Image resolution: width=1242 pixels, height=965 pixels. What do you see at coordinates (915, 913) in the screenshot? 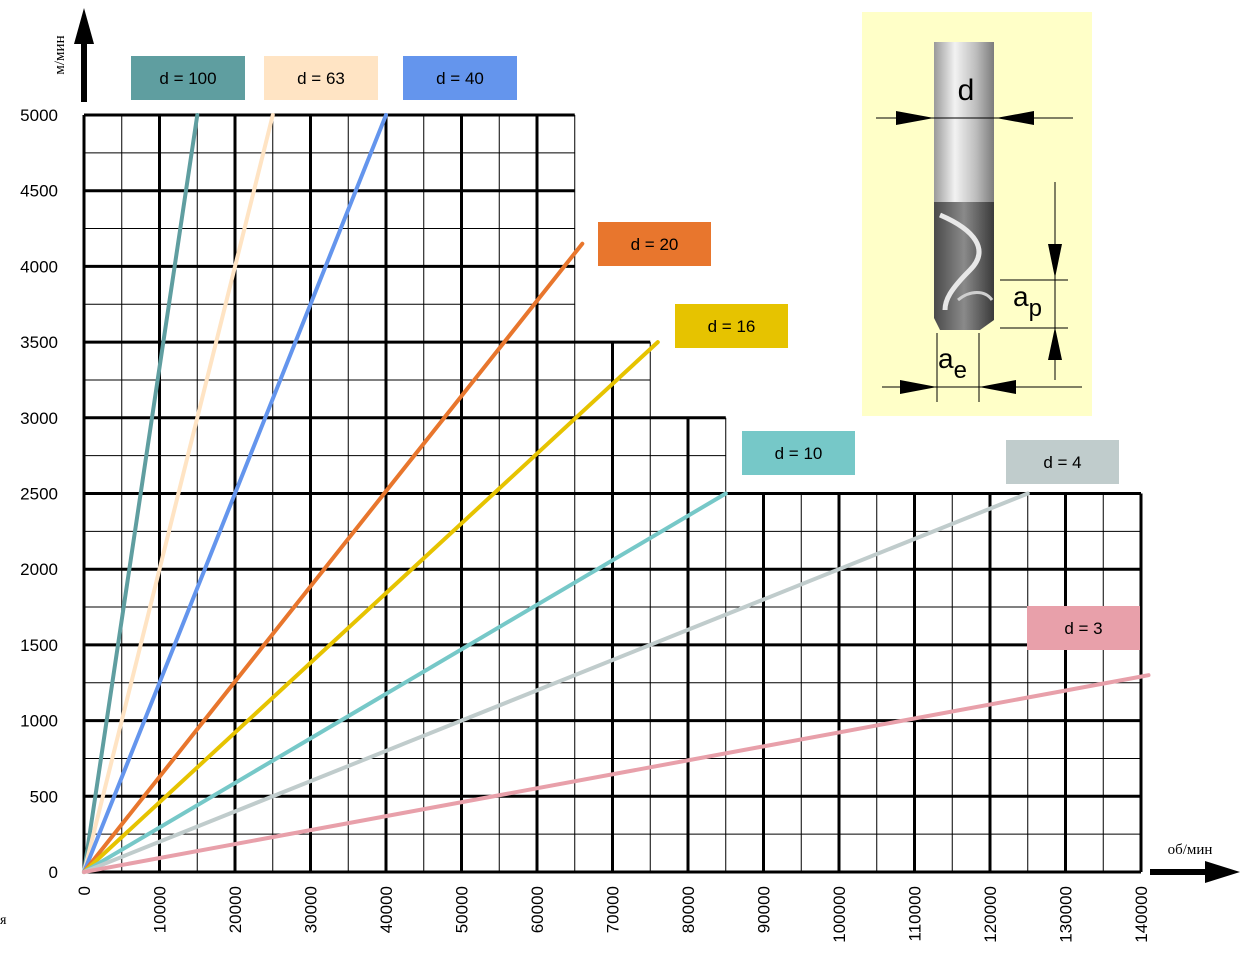
I see `x-tick-label: 110000` at bounding box center [915, 913].